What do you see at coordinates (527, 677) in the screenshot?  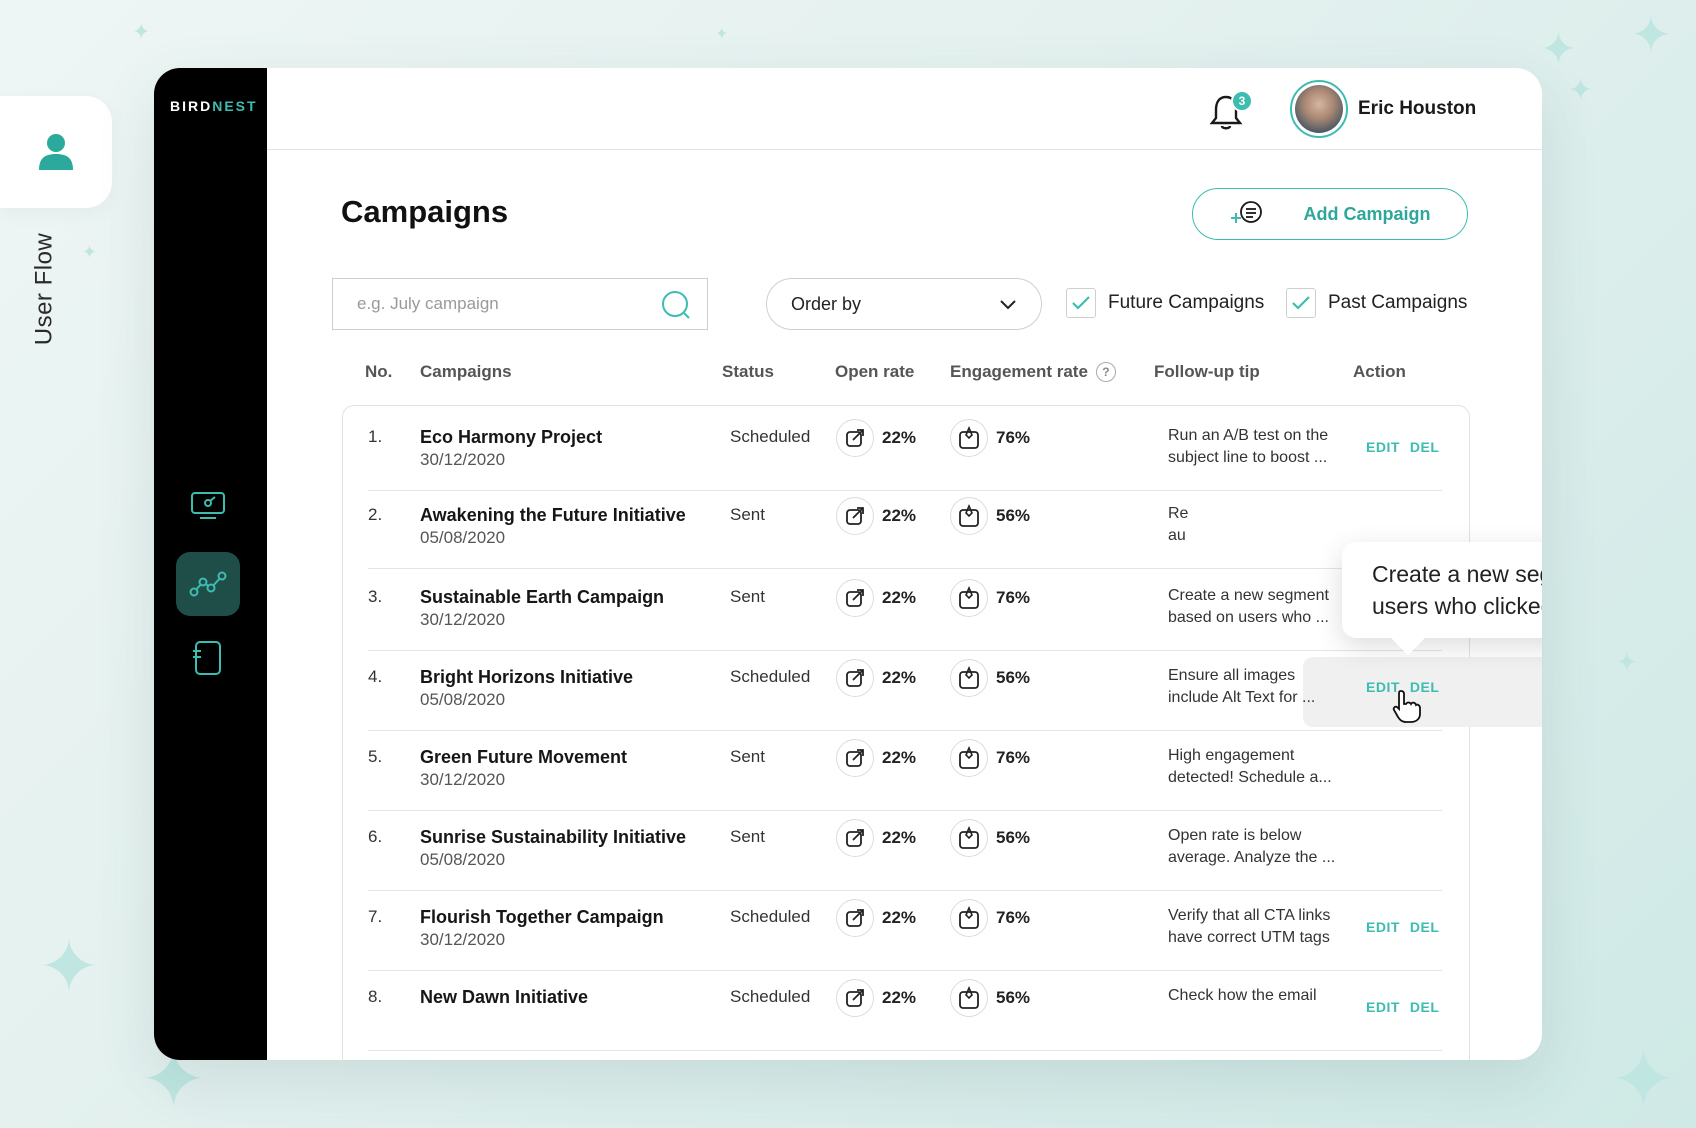 I see `campaign-name: Bright Horizons Initiative` at bounding box center [527, 677].